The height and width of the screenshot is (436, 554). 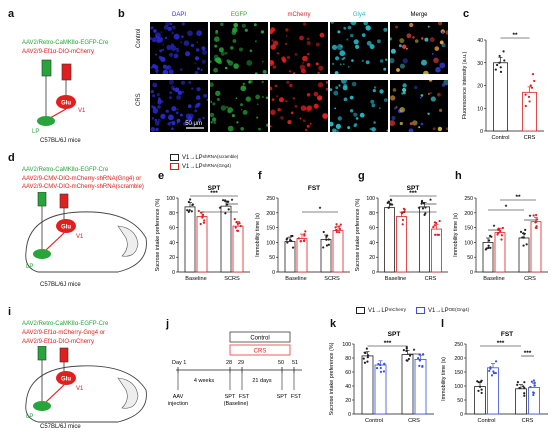 What do you see at coordinates (229, 363) in the screenshot?
I see `timeline-d28: 28` at bounding box center [229, 363].